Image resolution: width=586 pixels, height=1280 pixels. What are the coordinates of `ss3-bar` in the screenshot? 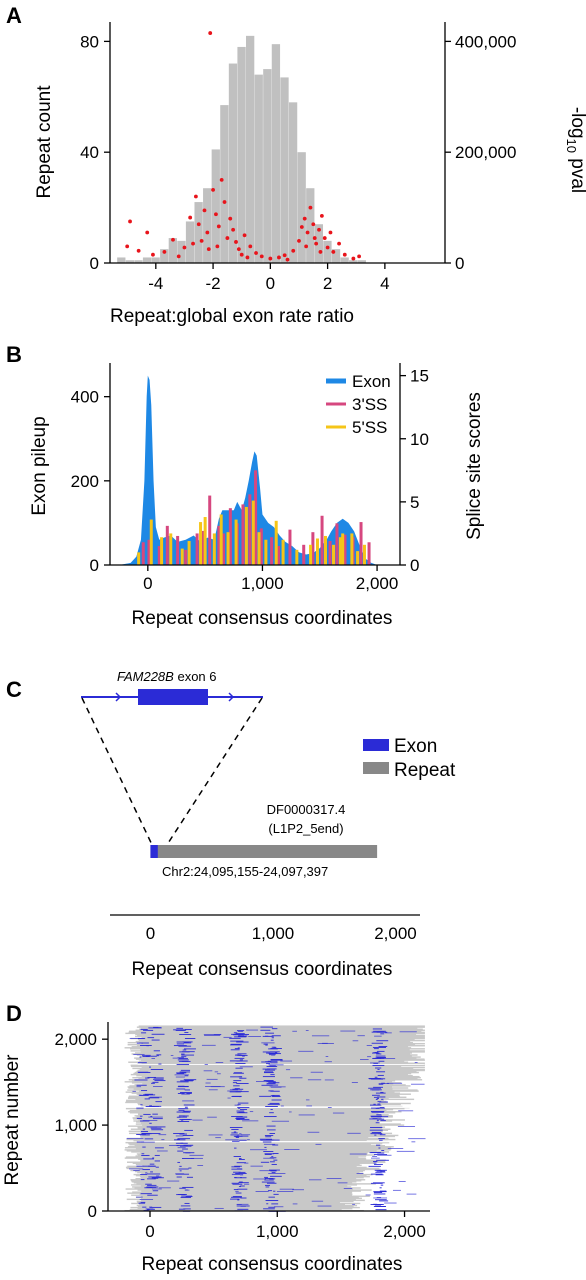 It's located at (243, 534).